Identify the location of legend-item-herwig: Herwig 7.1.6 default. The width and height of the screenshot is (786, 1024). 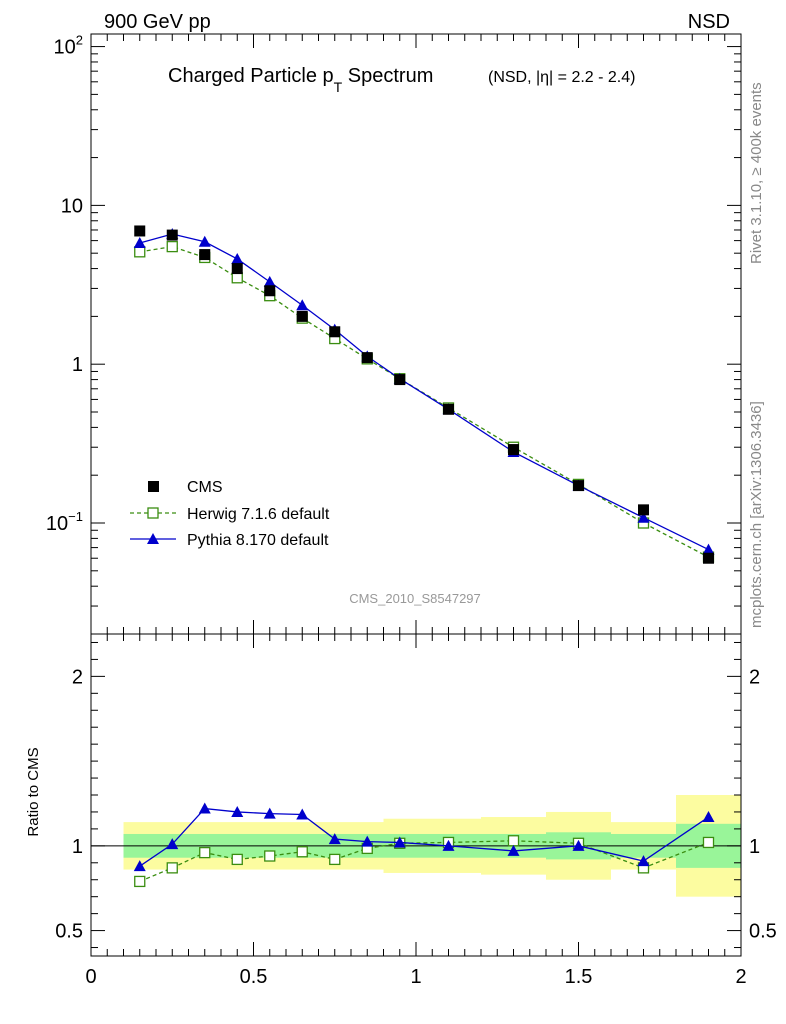
(230, 514).